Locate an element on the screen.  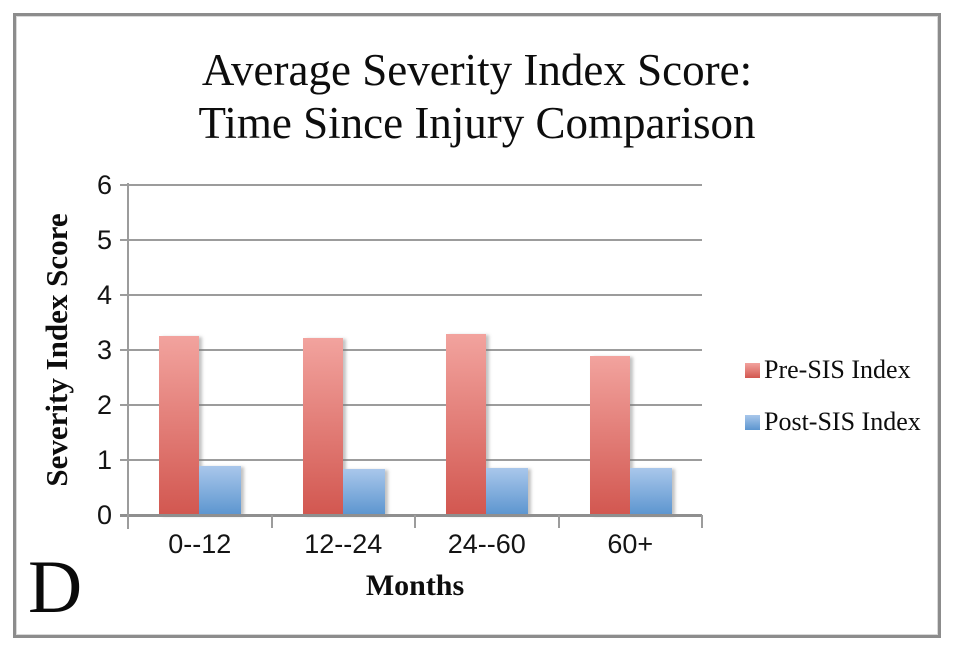
y-tick-label: 0 is located at coordinates (104, 515).